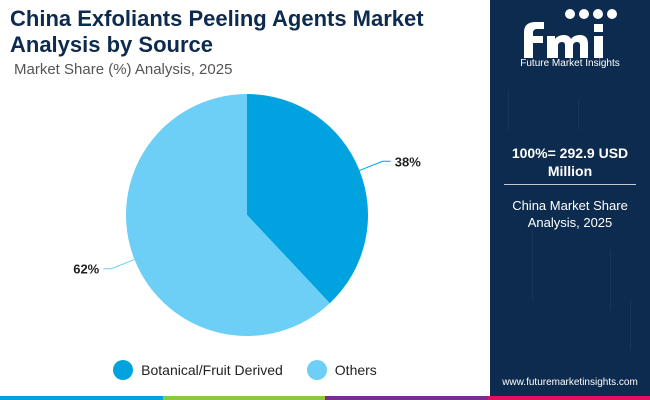 This screenshot has height=400, width=650. I want to click on legend-item-others: Others, so click(341, 370).